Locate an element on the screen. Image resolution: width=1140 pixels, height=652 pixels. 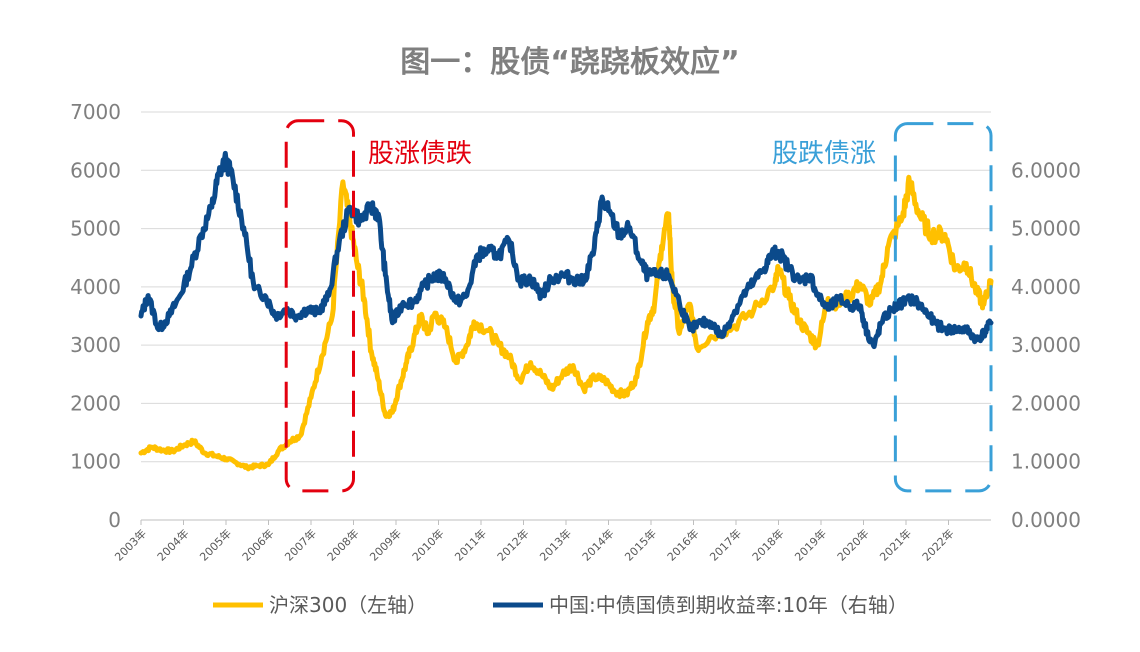
x-tick-label-2: 2005年 is located at coordinates (215, 544).